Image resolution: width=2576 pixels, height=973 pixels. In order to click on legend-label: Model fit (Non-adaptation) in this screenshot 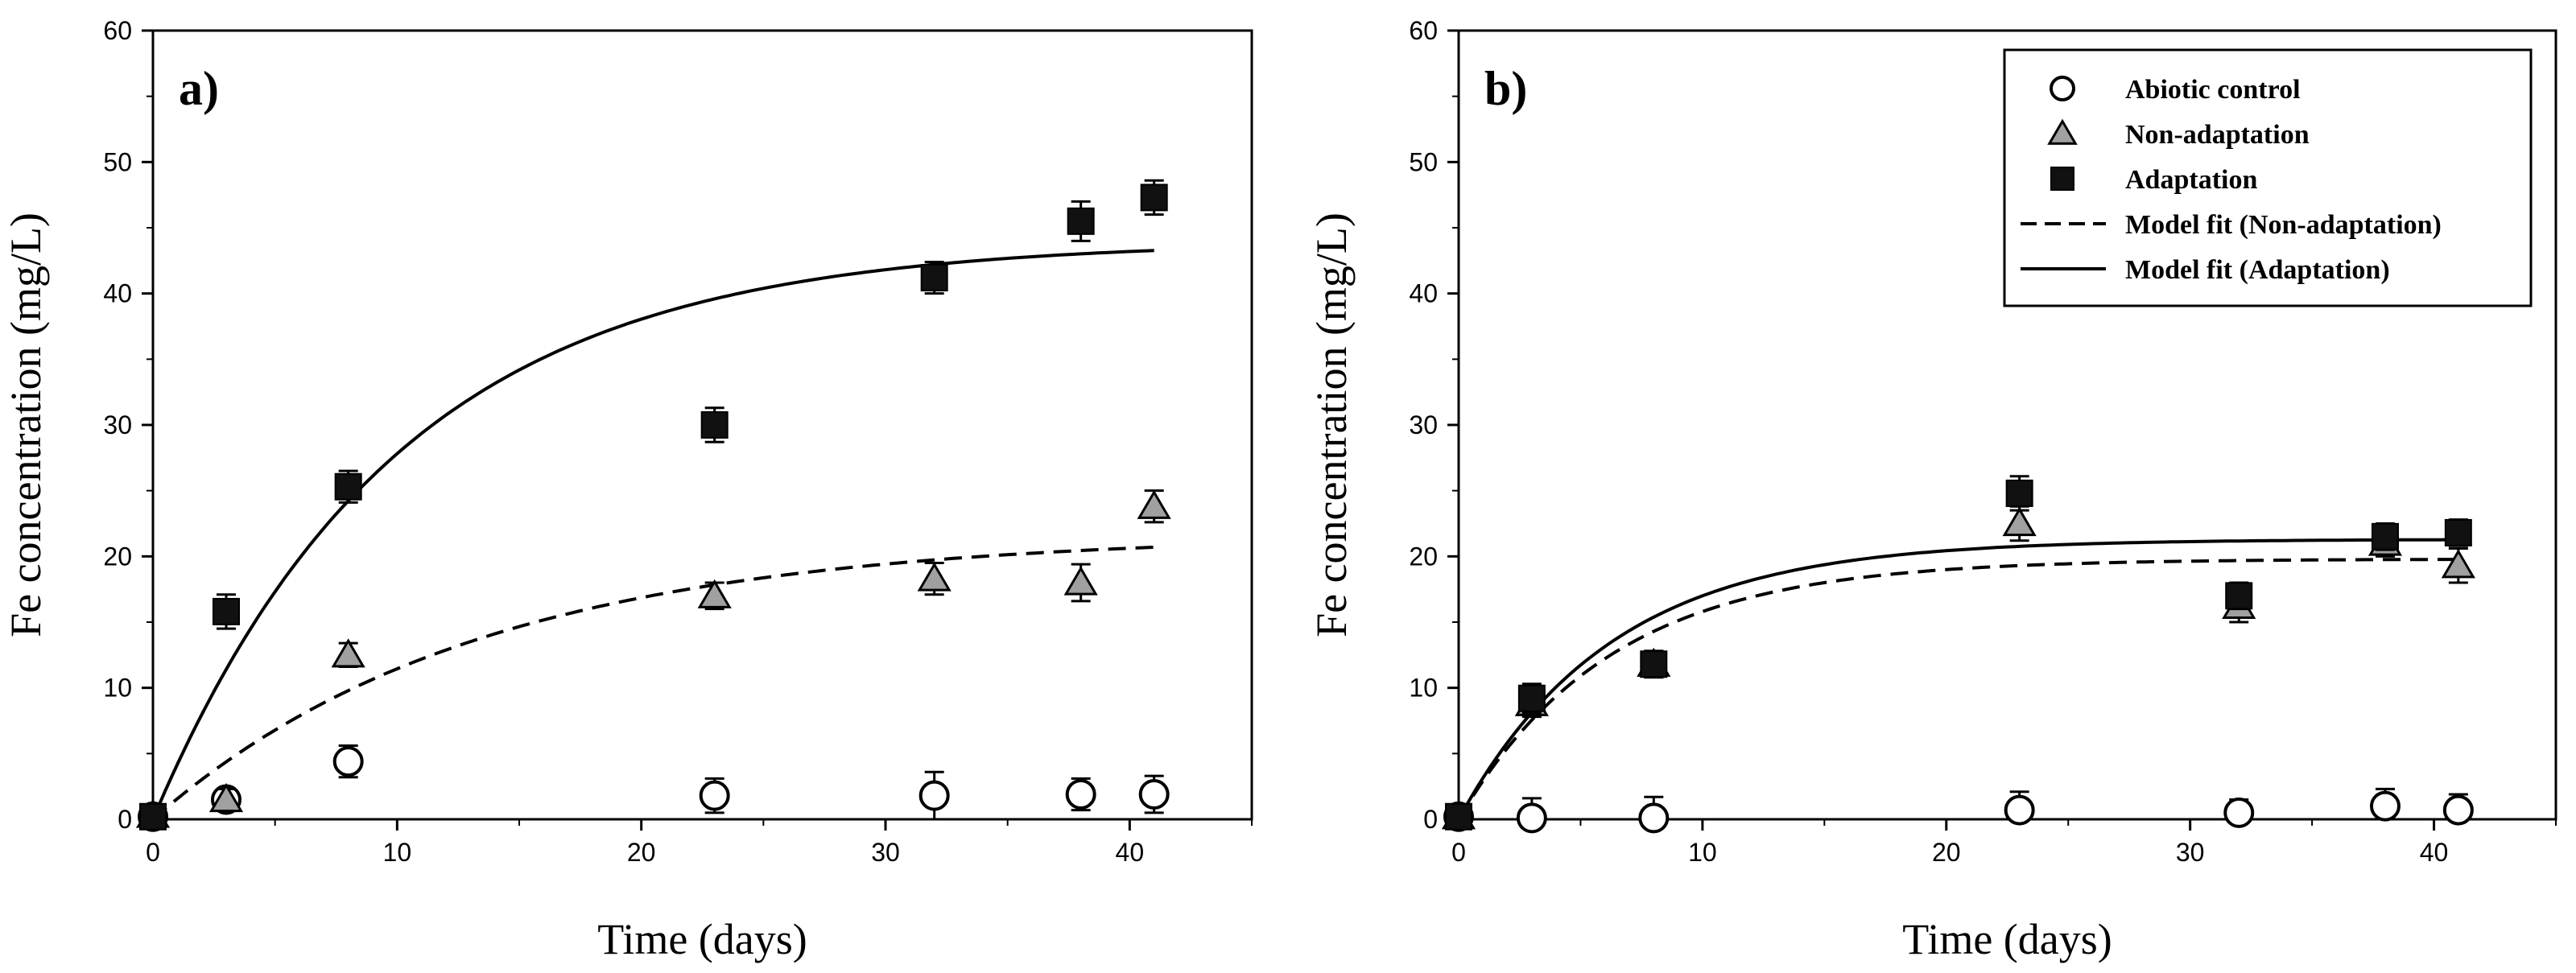, I will do `click(2283, 225)`.